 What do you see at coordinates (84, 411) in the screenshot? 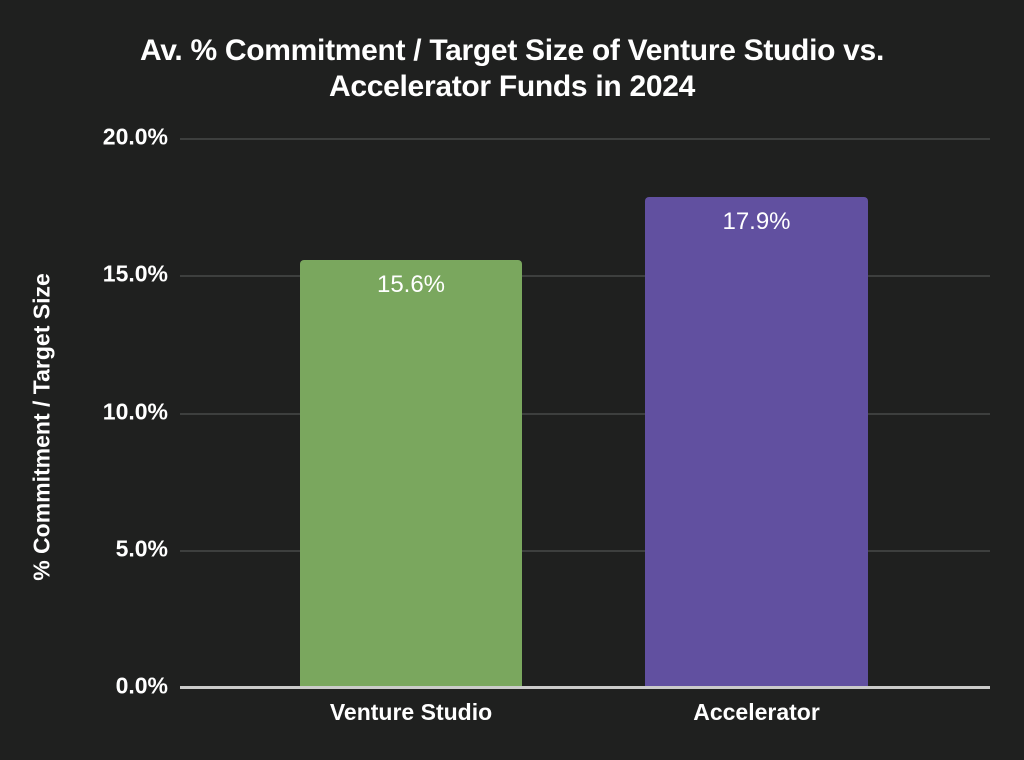
I see `y-axis-ticks: 0.0% 5.0% 10.0% 15.0% 20.0%` at bounding box center [84, 411].